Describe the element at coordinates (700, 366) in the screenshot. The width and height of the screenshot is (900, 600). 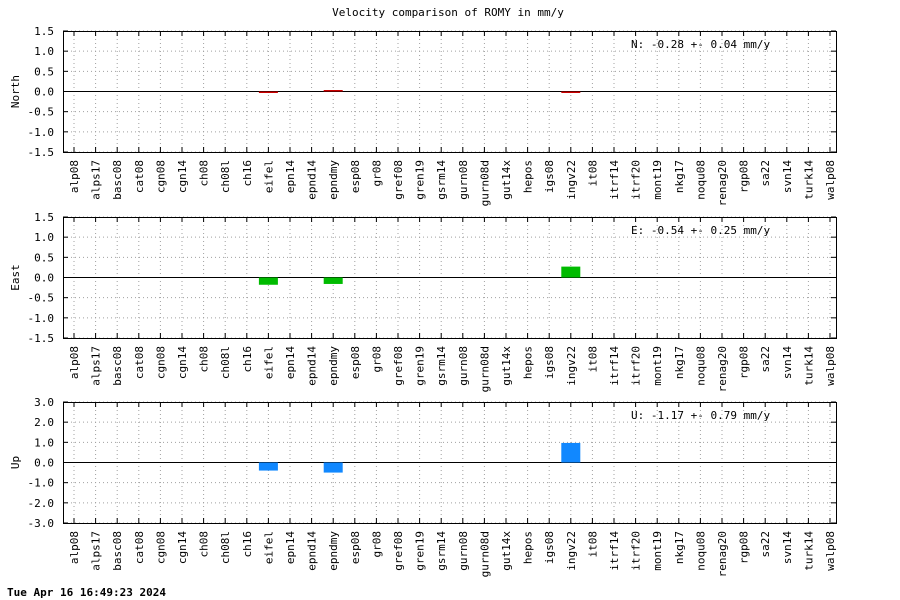
I see `x-tick-label: noqu08` at that location.